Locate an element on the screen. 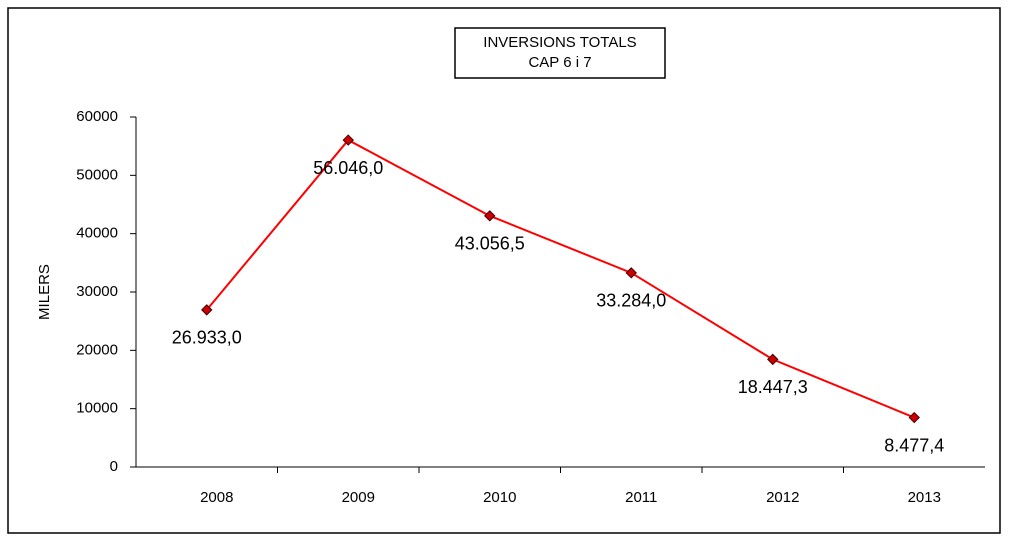 The width and height of the screenshot is (1009, 541). y-tick-label: 50000 is located at coordinates (97, 174).